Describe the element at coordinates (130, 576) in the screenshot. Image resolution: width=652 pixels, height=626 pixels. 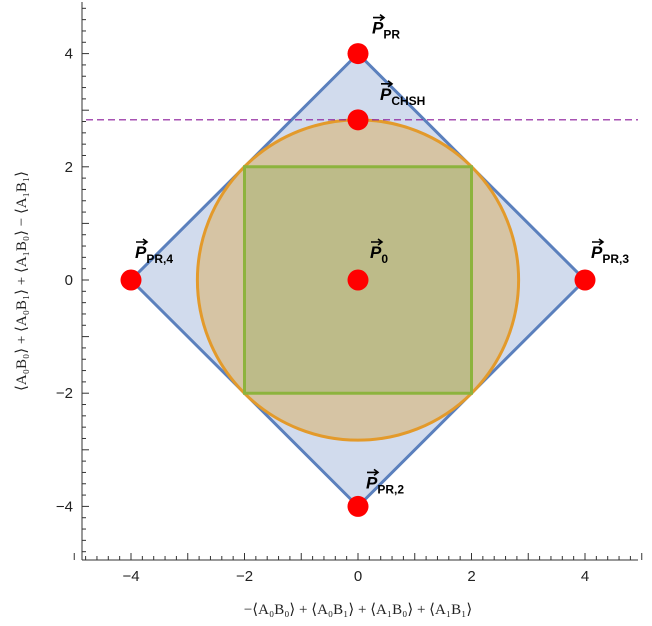
I see `x-tick-label: −4` at that location.